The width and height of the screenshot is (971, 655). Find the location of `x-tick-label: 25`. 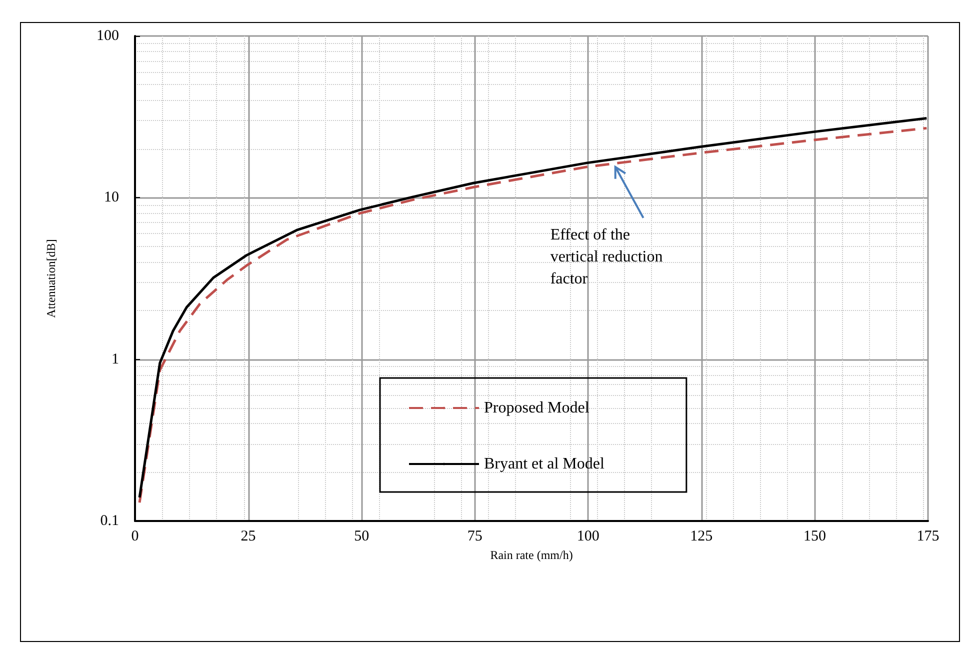

x-tick-label: 25 is located at coordinates (248, 536).